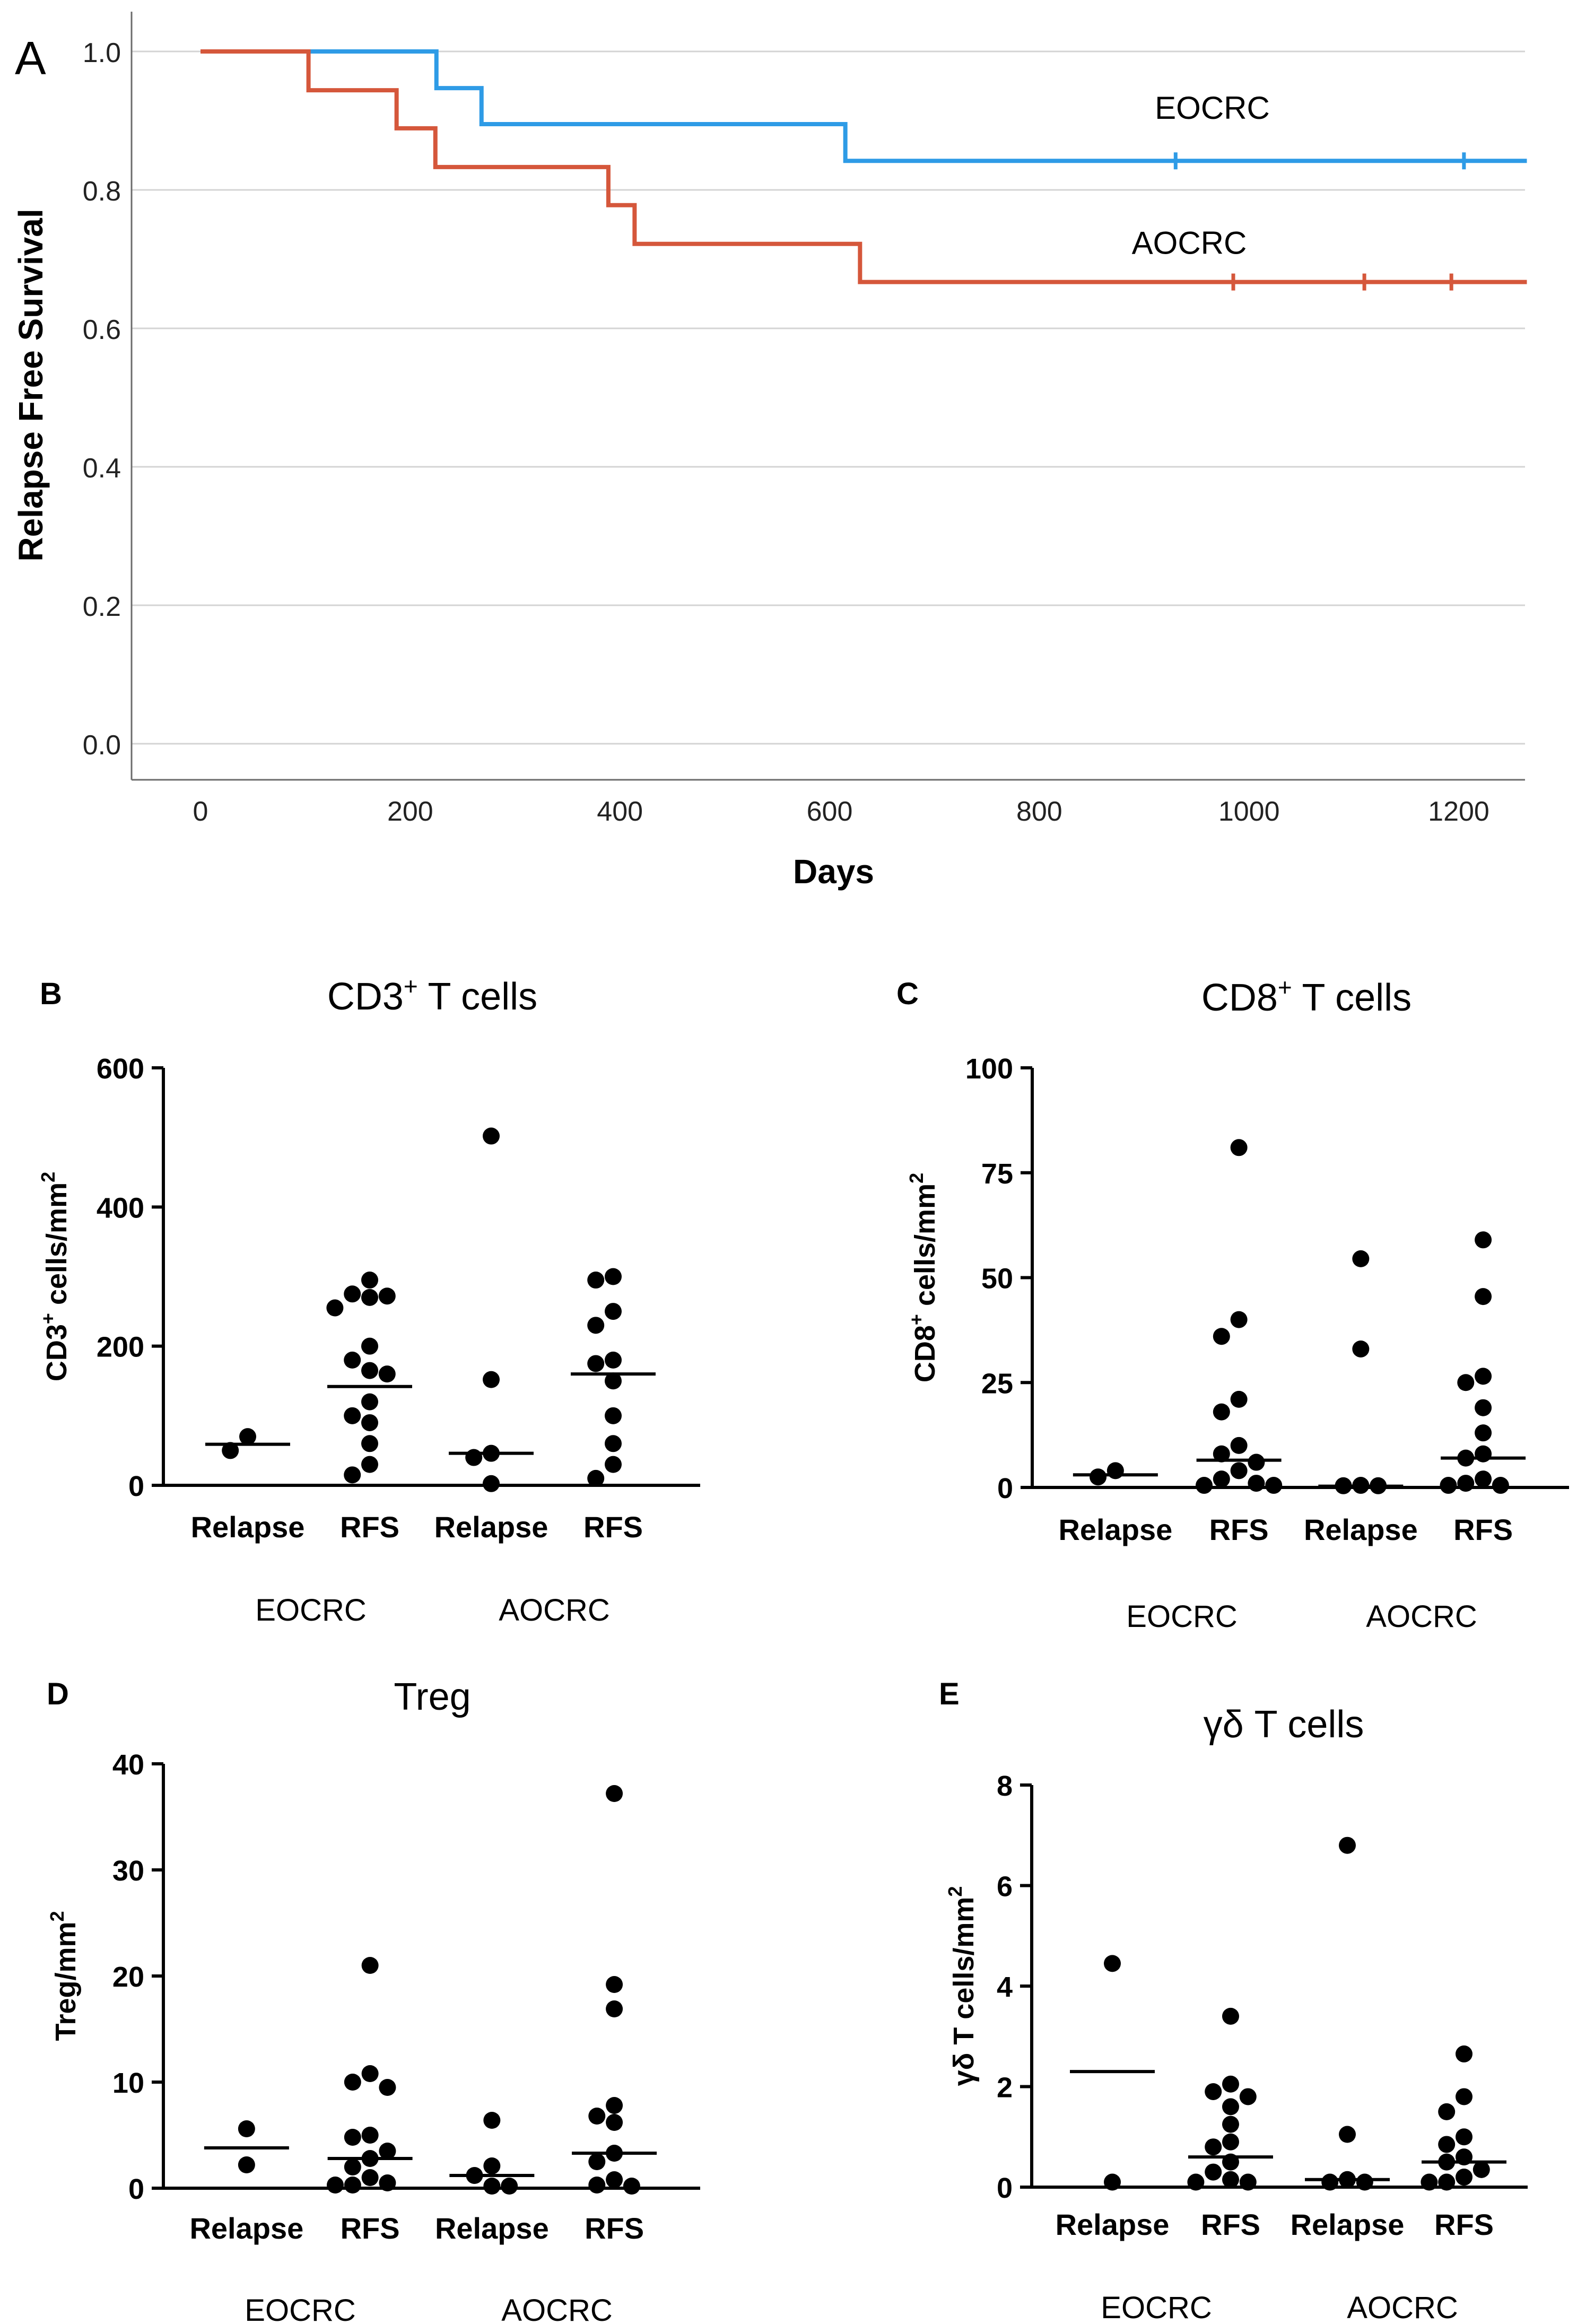 Image resolution: width=1577 pixels, height=2324 pixels. What do you see at coordinates (997, 1383) in the screenshot?
I see `y-tick-label: 25` at bounding box center [997, 1383].